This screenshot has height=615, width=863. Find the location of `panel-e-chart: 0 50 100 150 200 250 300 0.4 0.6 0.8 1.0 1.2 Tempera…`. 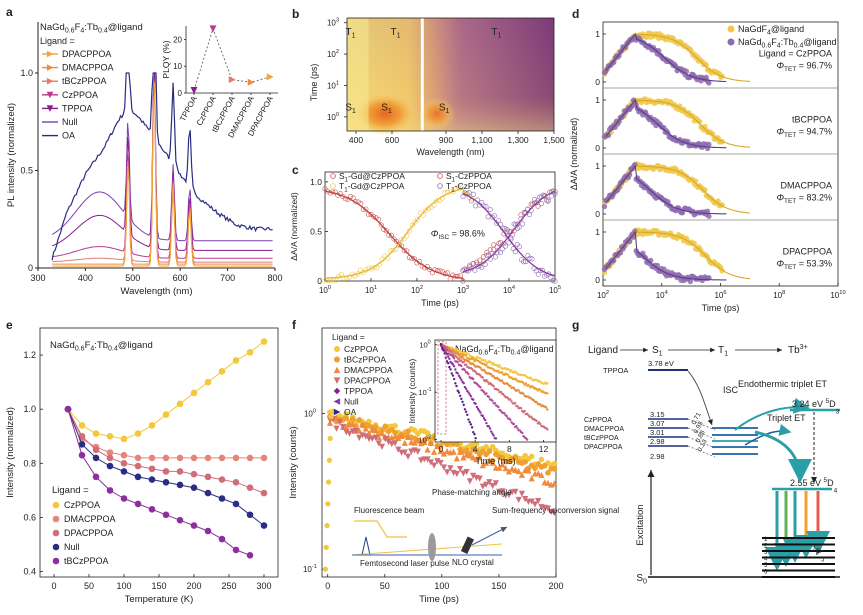

panel-e-chart: 0 50 100 150 200 250 300 0.4 0.6 0.8 1.0 1.2 Tempera… is located at coordinates (142, 466).